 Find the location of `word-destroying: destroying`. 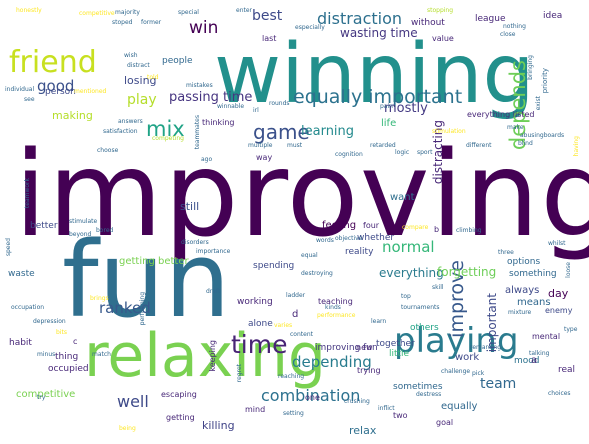

word-destroying: destroying is located at coordinates (317, 273).